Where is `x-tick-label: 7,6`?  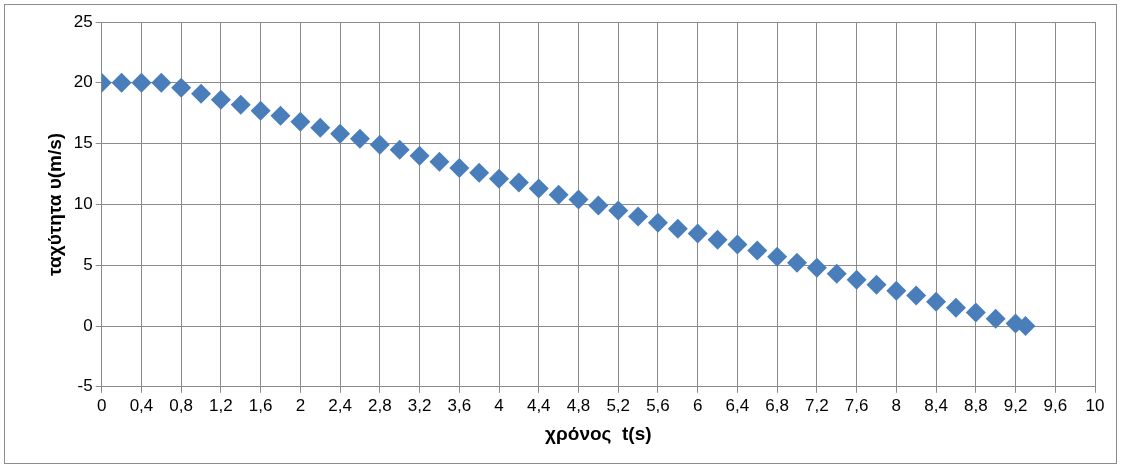
x-tick-label: 7,6 is located at coordinates (856, 405).